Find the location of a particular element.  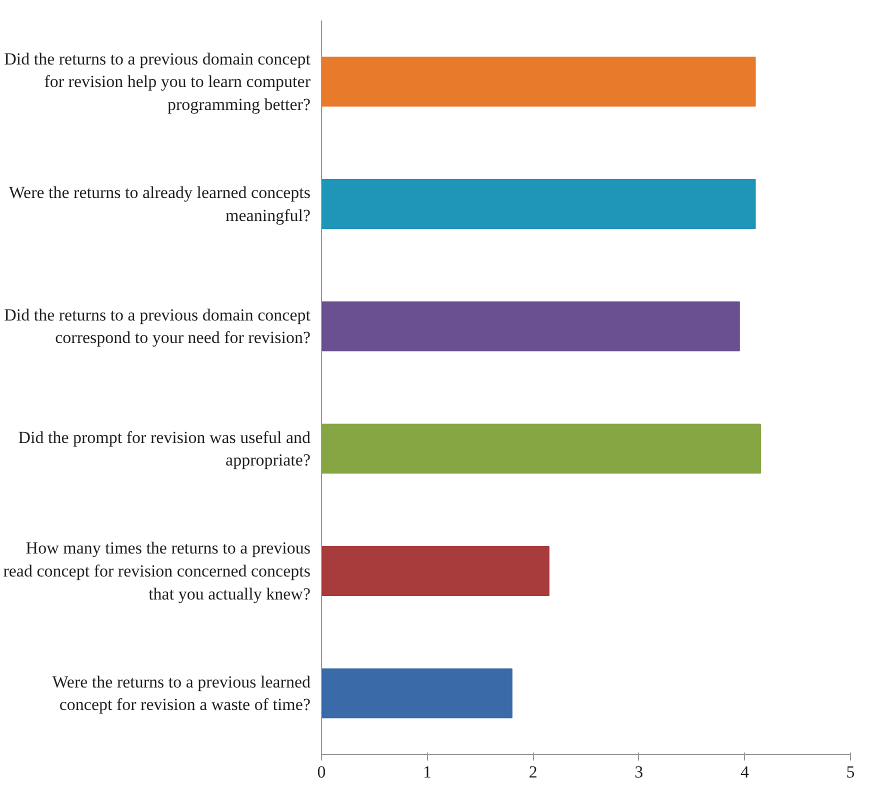

y-tick-label: How many times the returns to a previous read concept for revision concerned concepts that you actually knew? is located at coordinates (157, 571).